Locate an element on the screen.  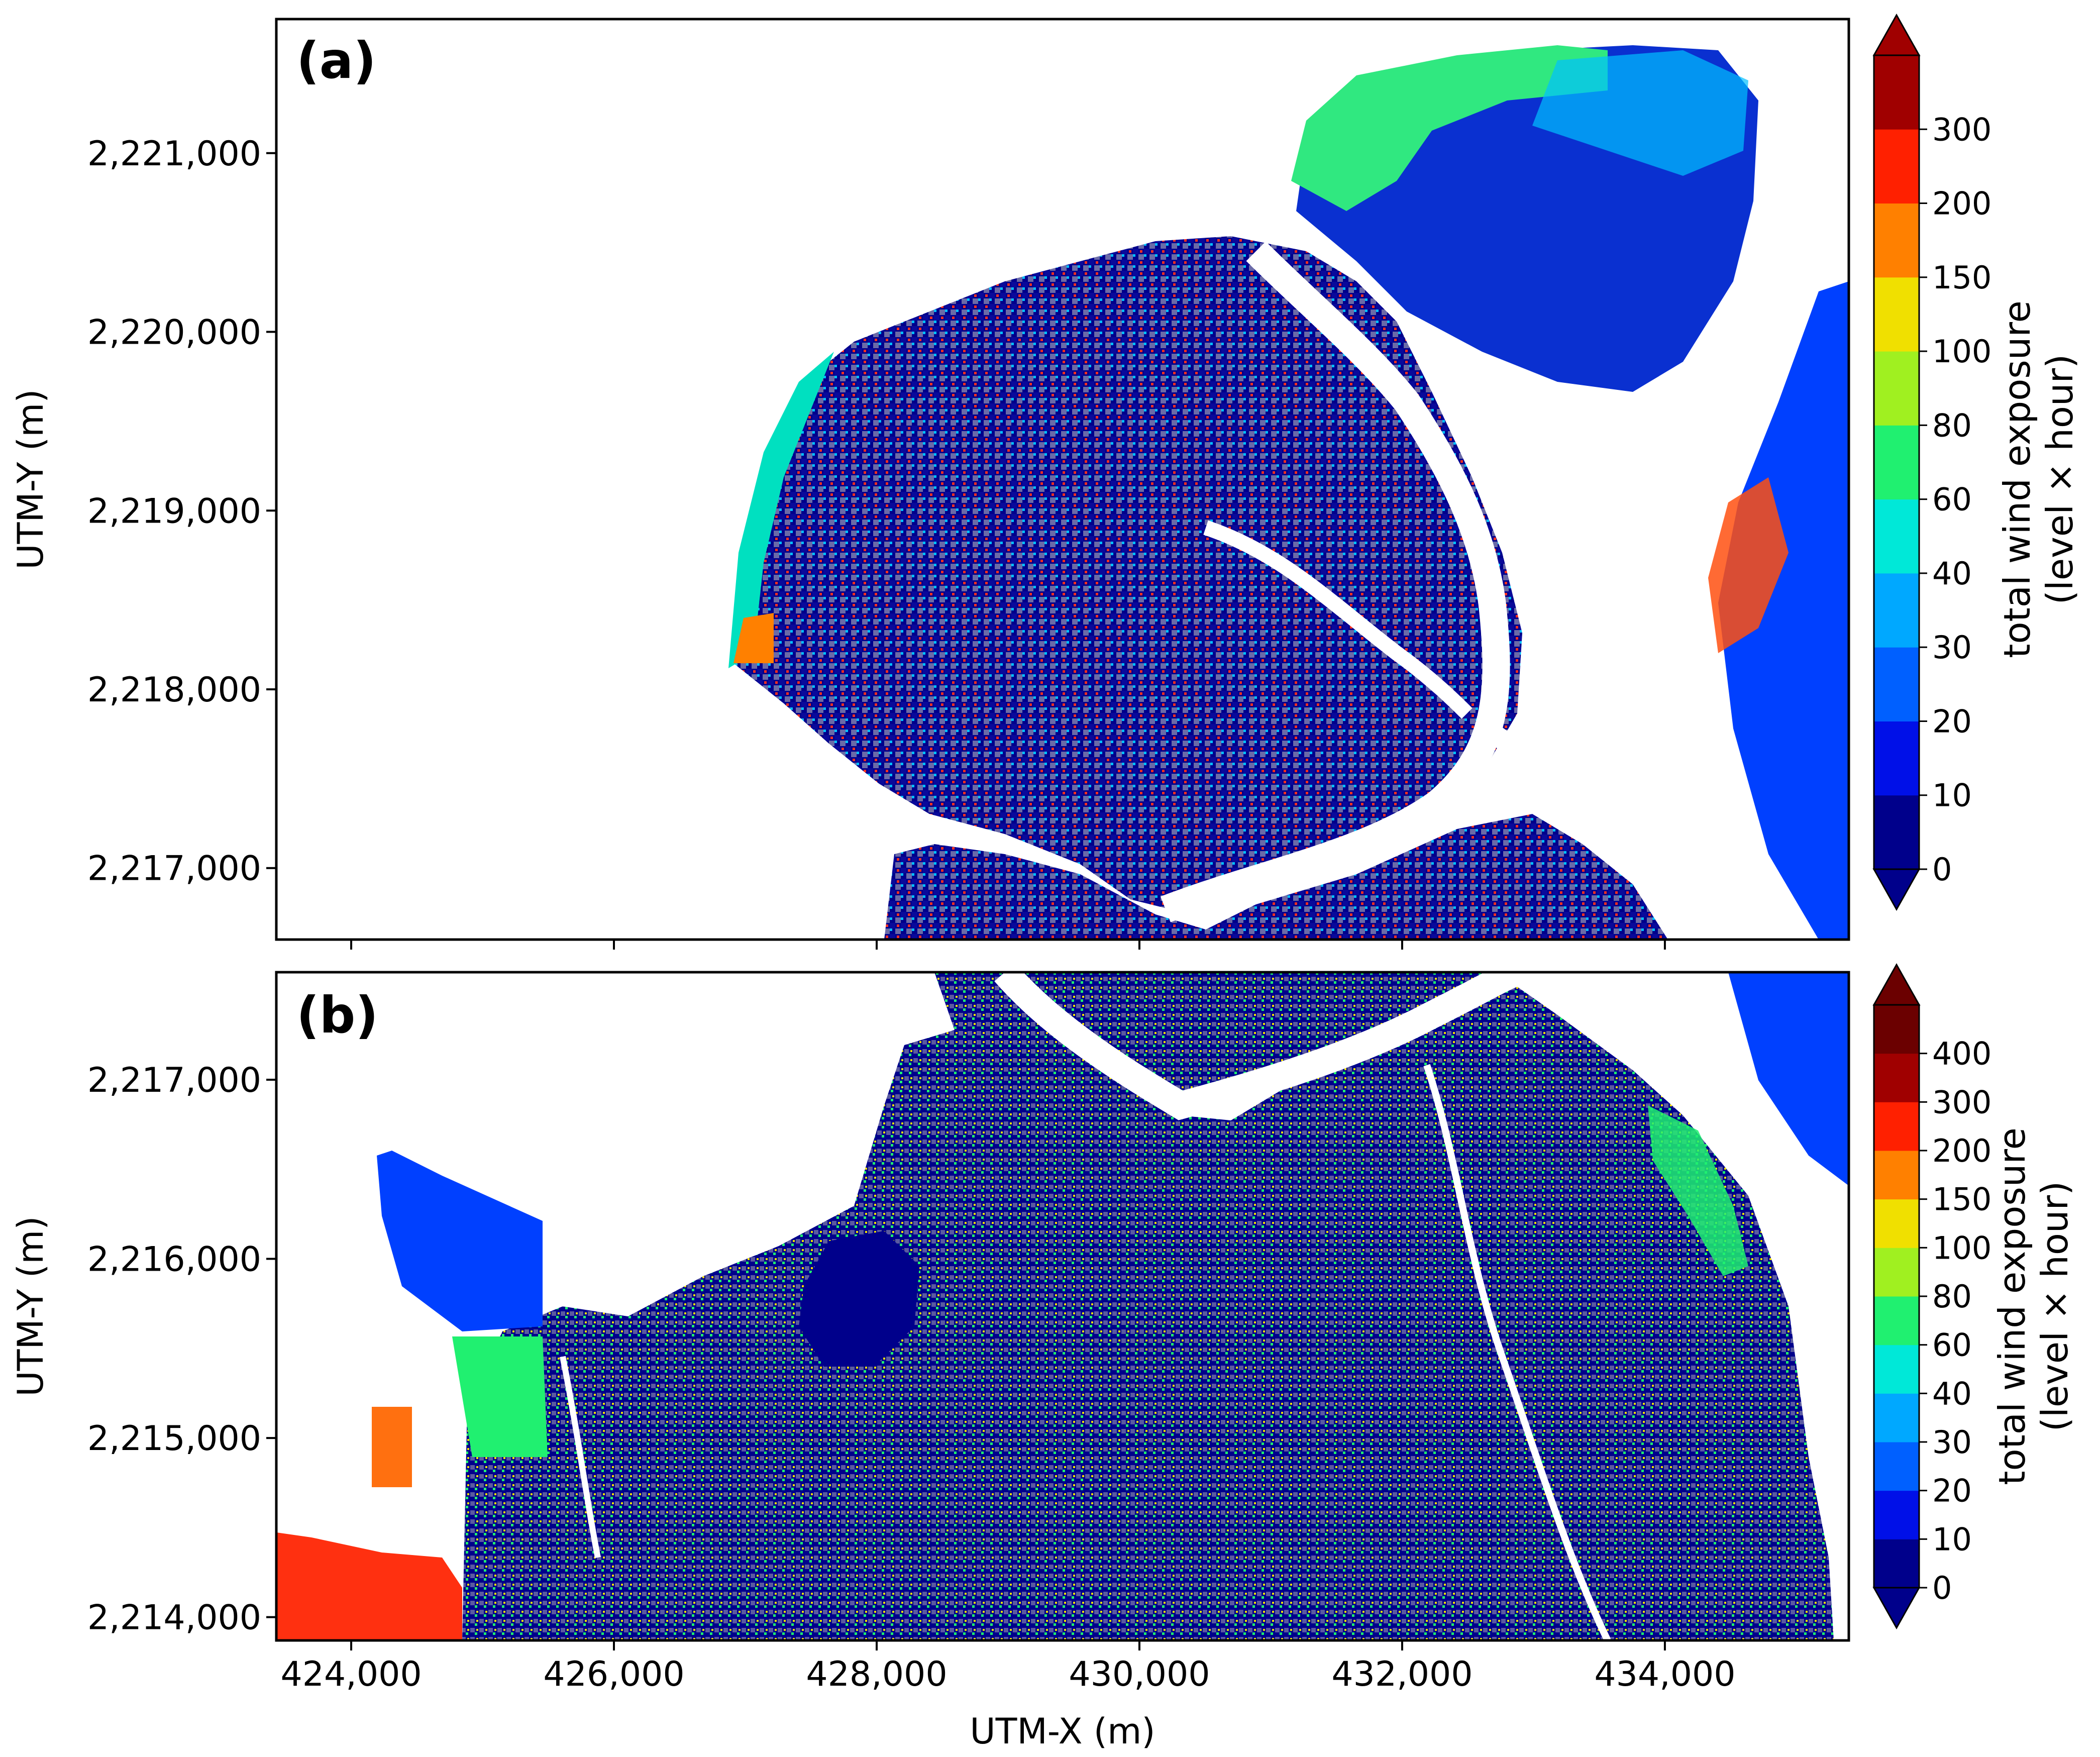
panel-b-ytick-label: 2,217,000 is located at coordinates (174, 1080).